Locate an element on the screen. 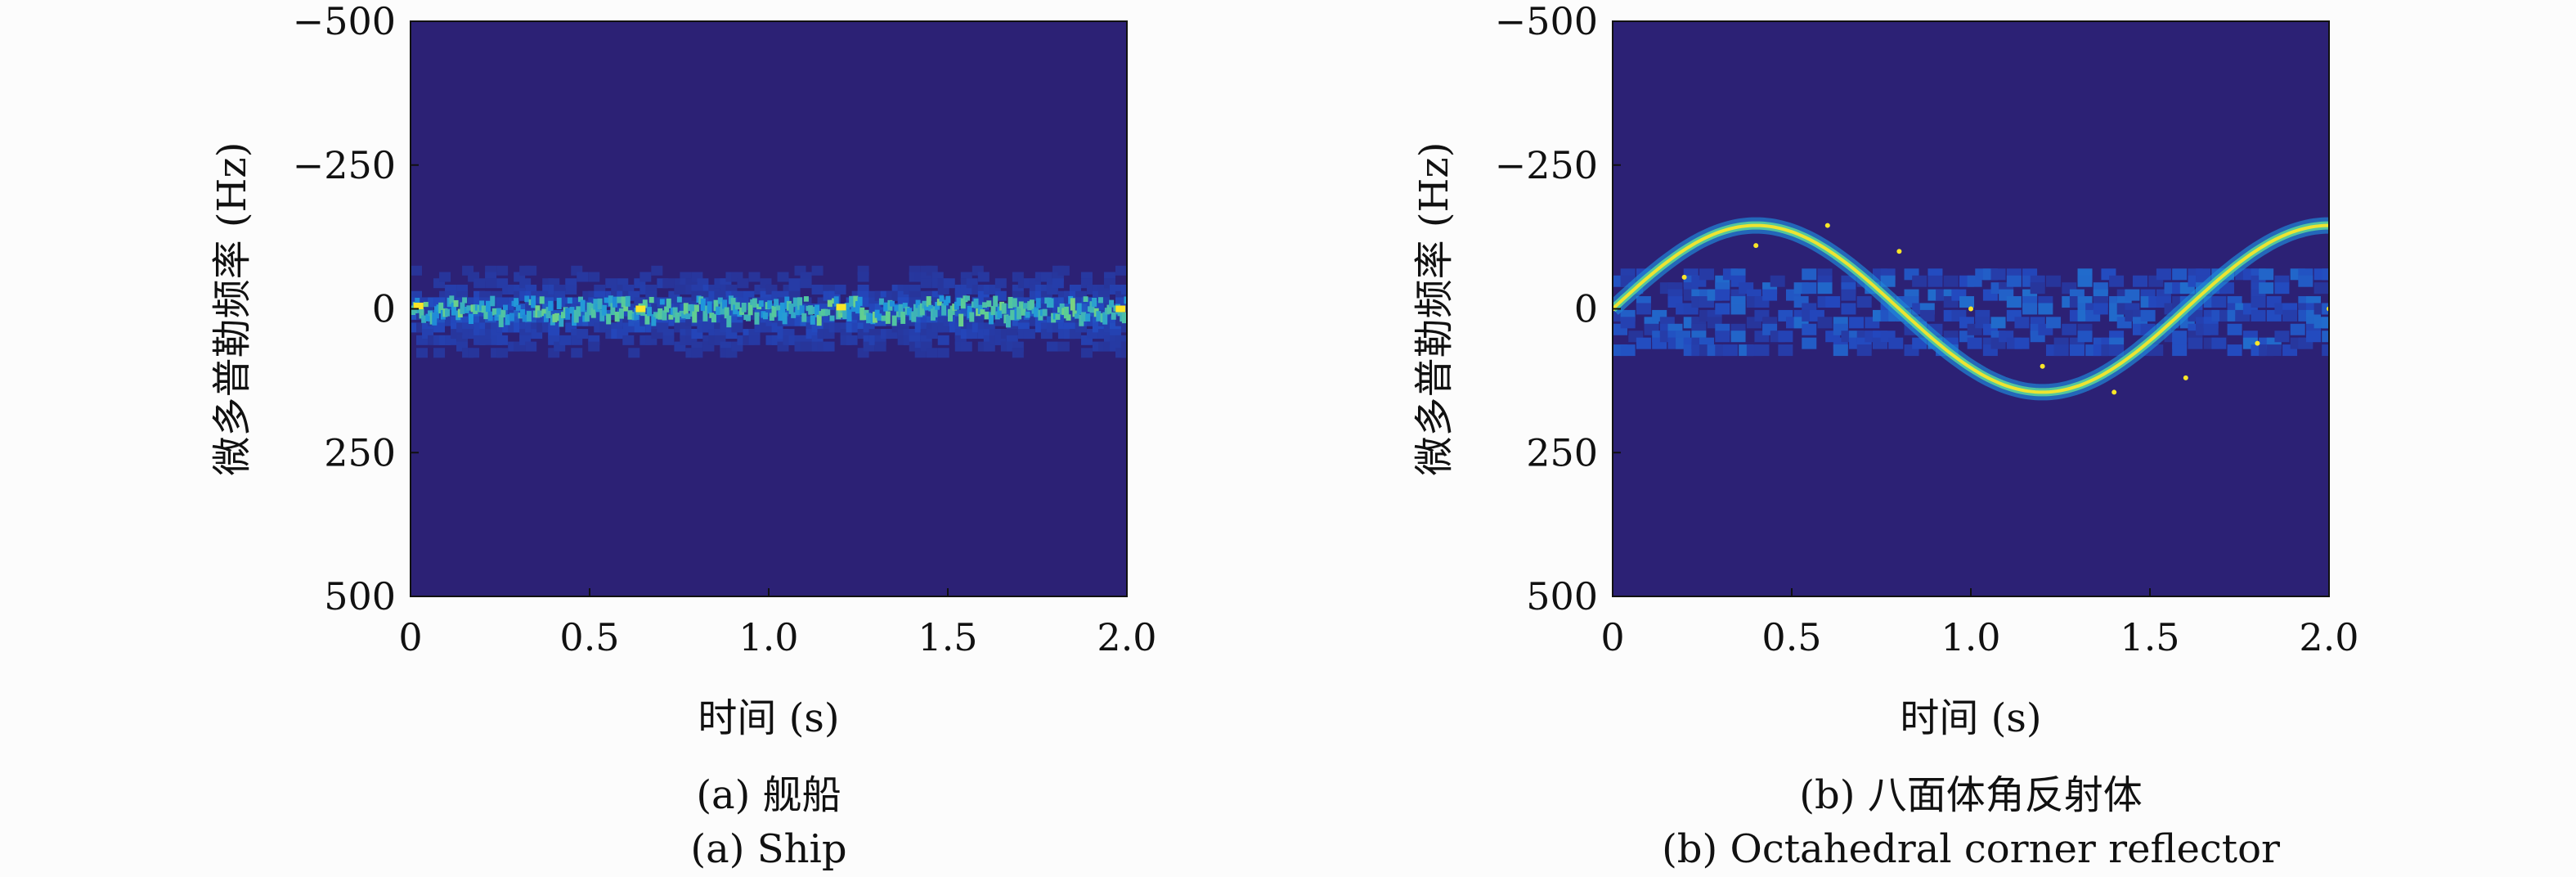  y-axis-label: 微多普勒频率 (Hz) is located at coordinates (1434, 309).